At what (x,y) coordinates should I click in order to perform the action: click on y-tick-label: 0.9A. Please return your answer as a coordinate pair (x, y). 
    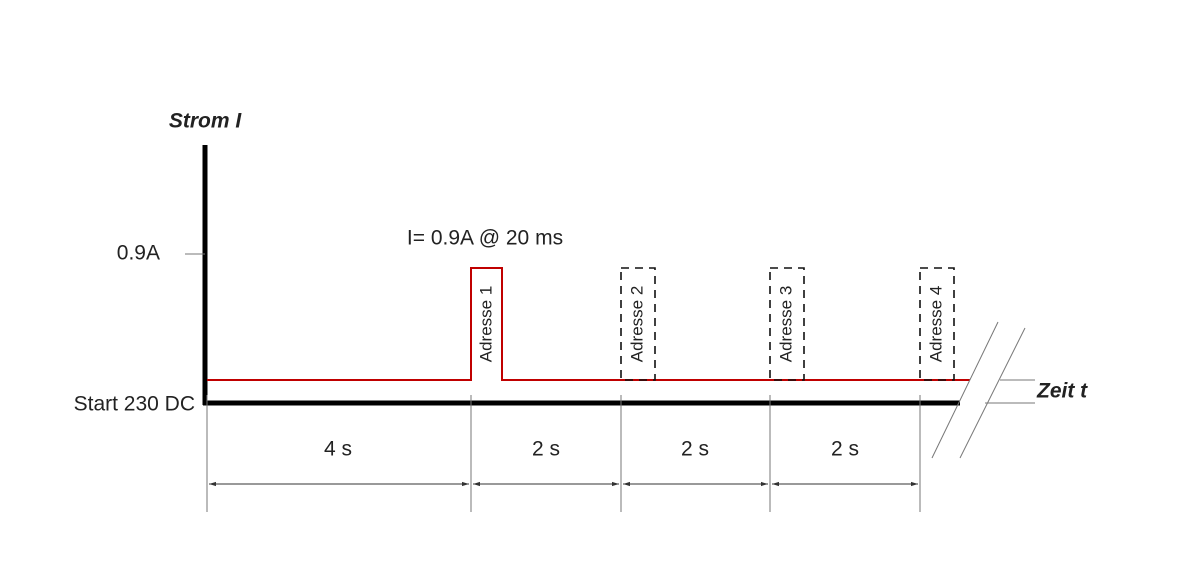
    Looking at the image, I should click on (138, 253).